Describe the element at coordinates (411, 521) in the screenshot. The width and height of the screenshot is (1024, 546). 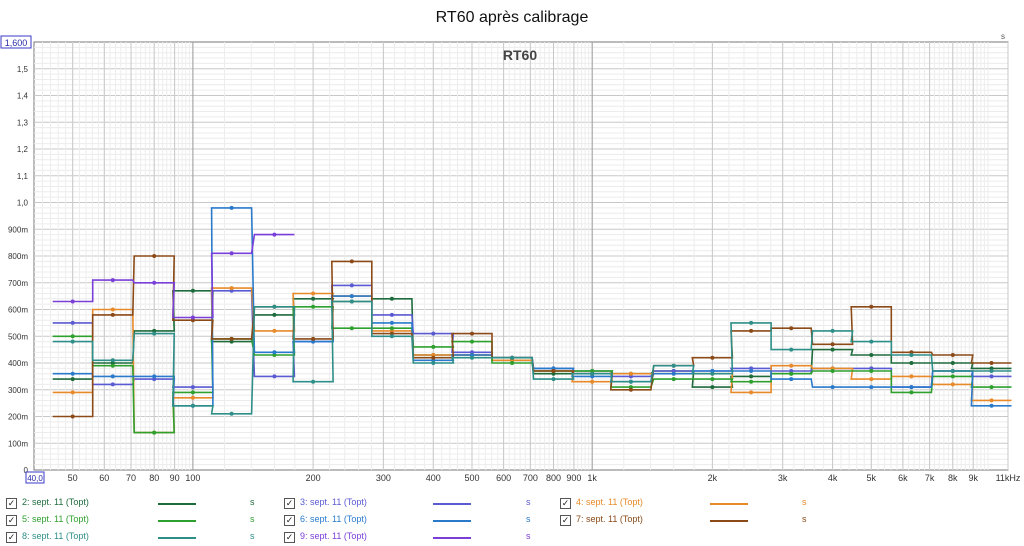
I see `legend-item: ✓ 6: sept. 11 (Topt) s` at that location.